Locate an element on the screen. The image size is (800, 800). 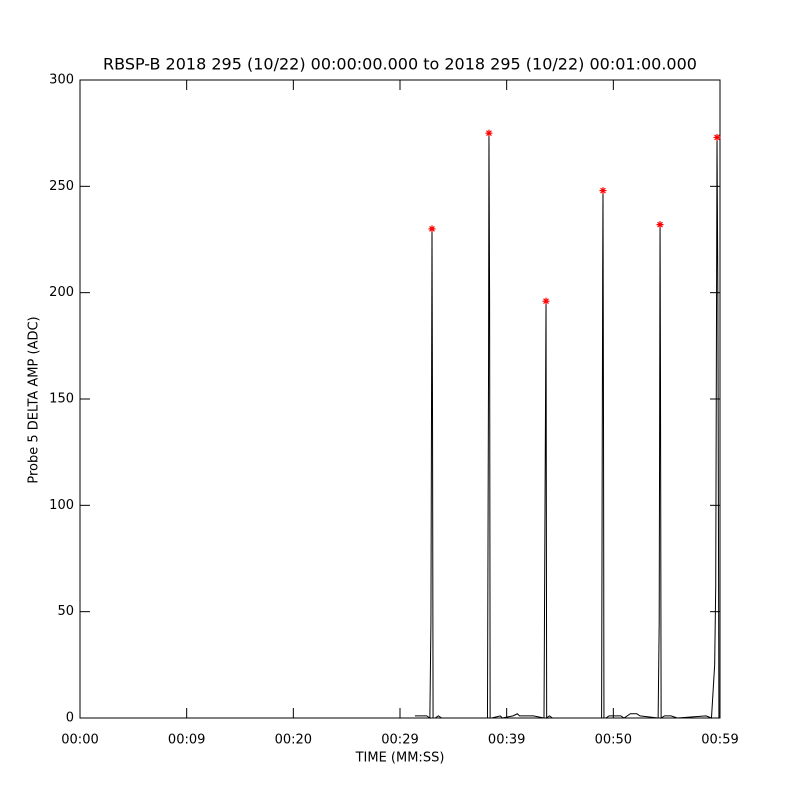
x-tick-label: 00:59 is located at coordinates (719, 740).